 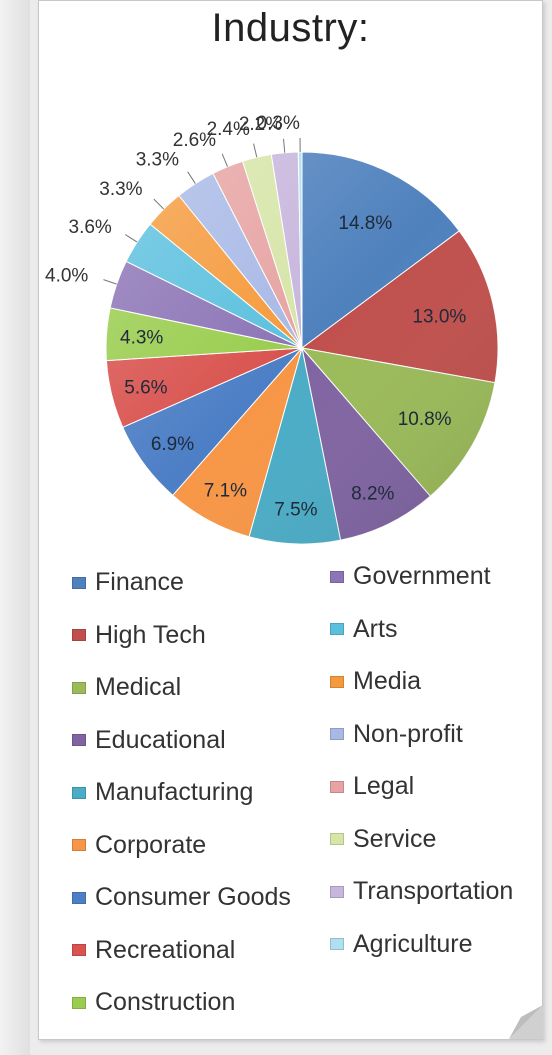 I want to click on legend-label: Non-profit, so click(x=408, y=733).